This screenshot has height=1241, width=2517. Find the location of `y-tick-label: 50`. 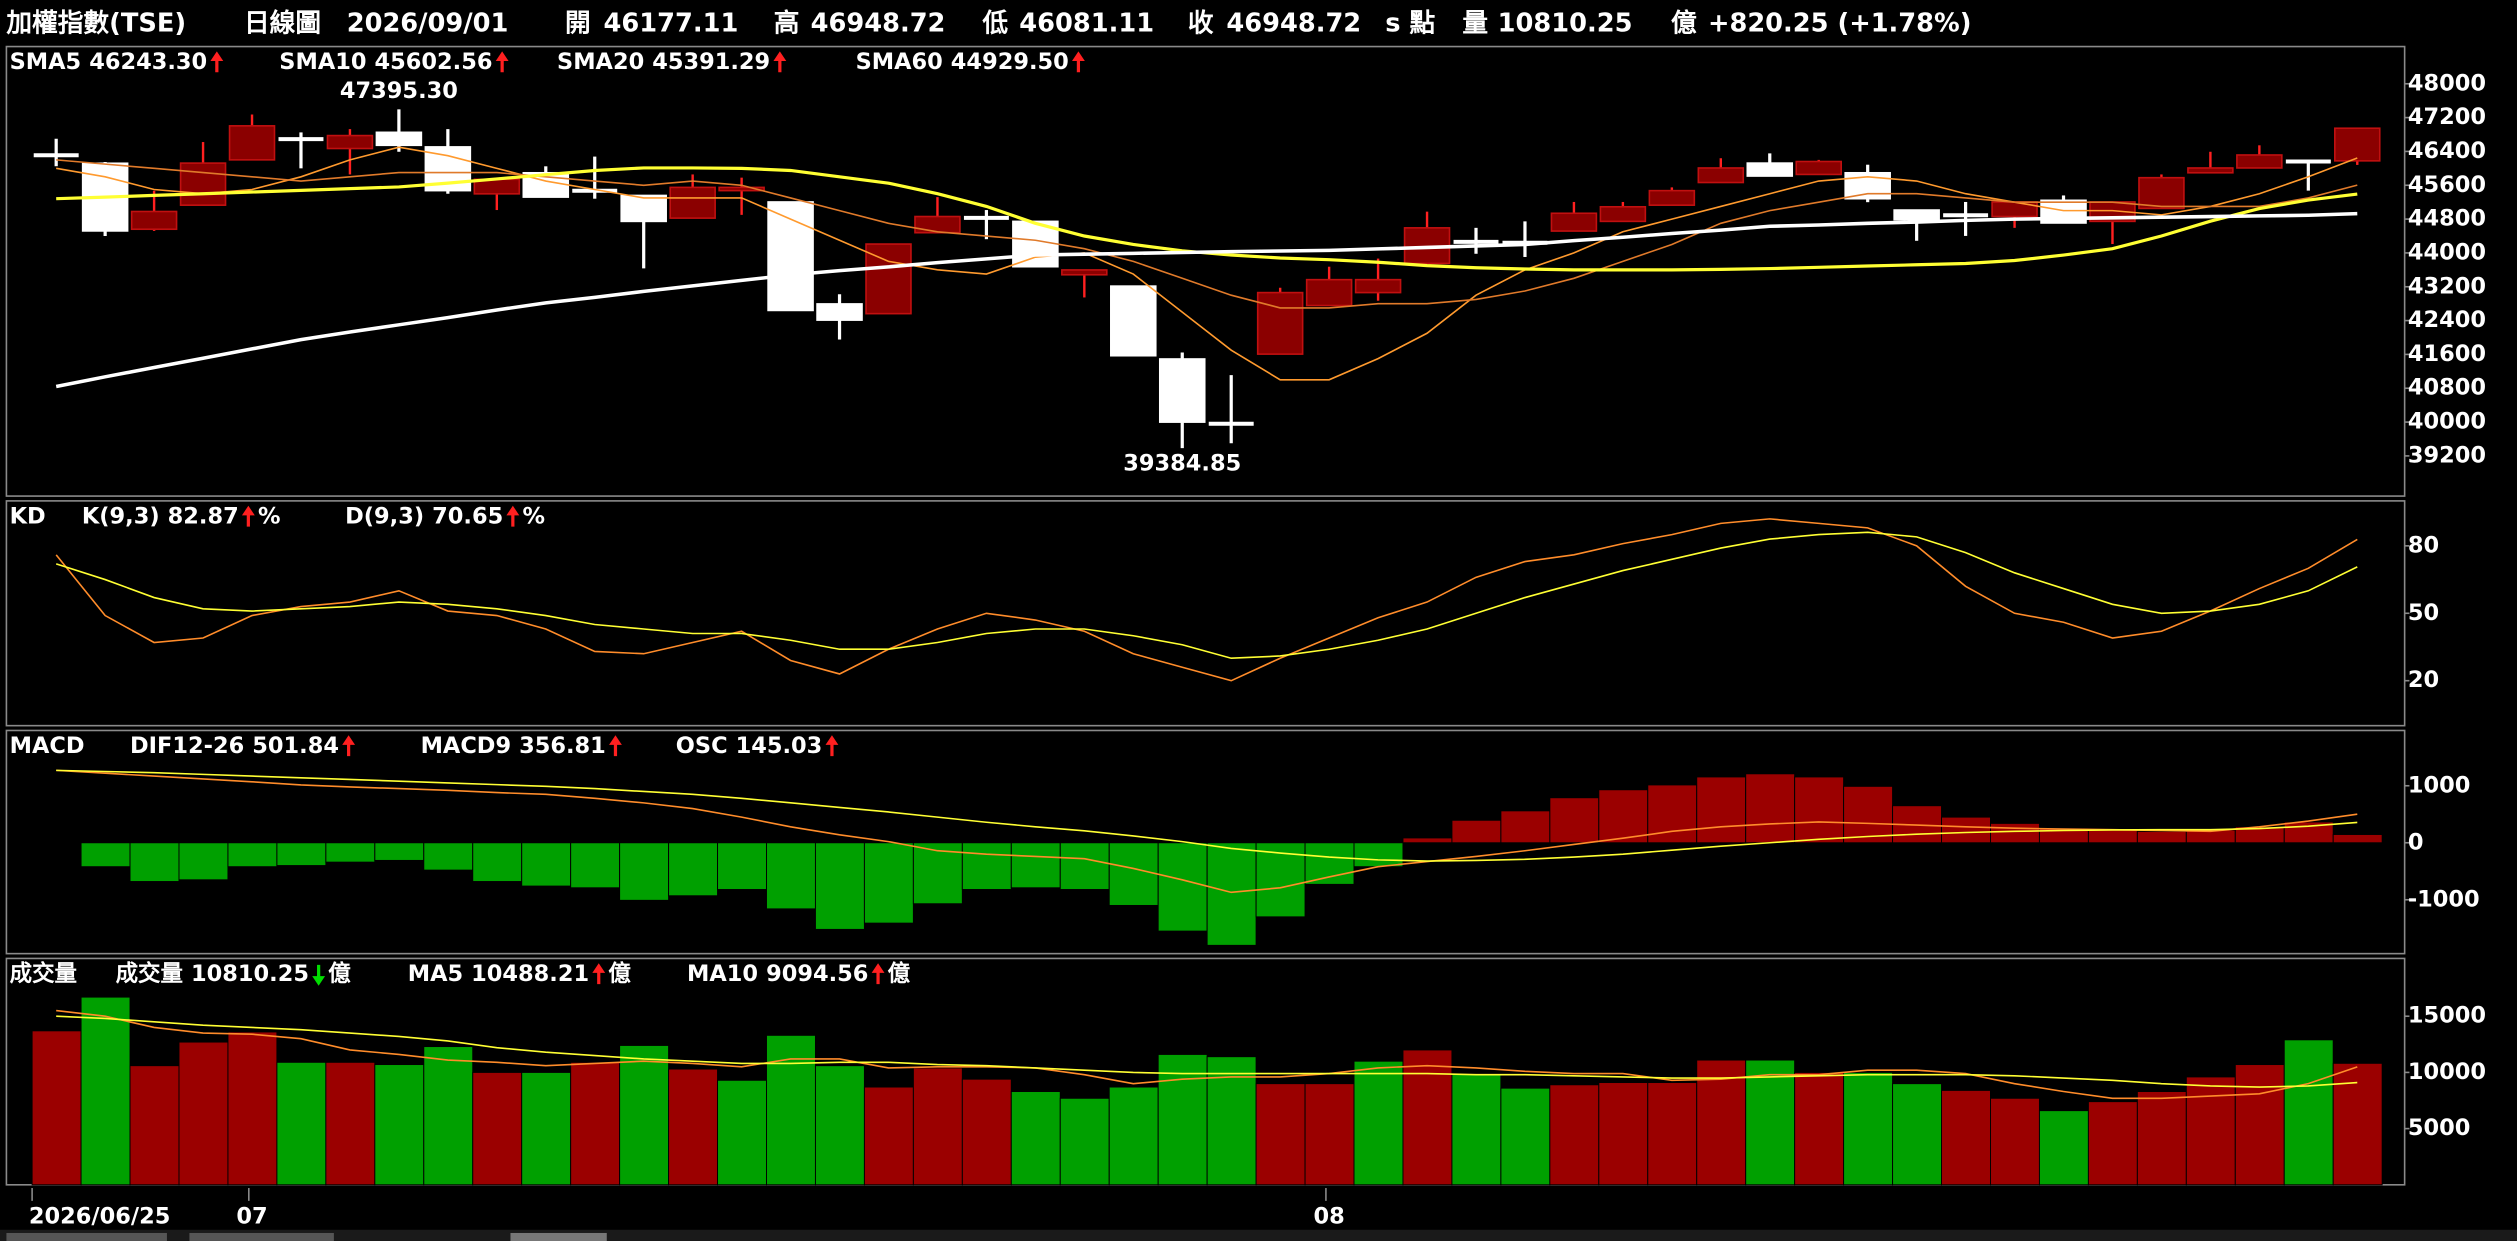

y-tick-label: 50 is located at coordinates (2423, 613).